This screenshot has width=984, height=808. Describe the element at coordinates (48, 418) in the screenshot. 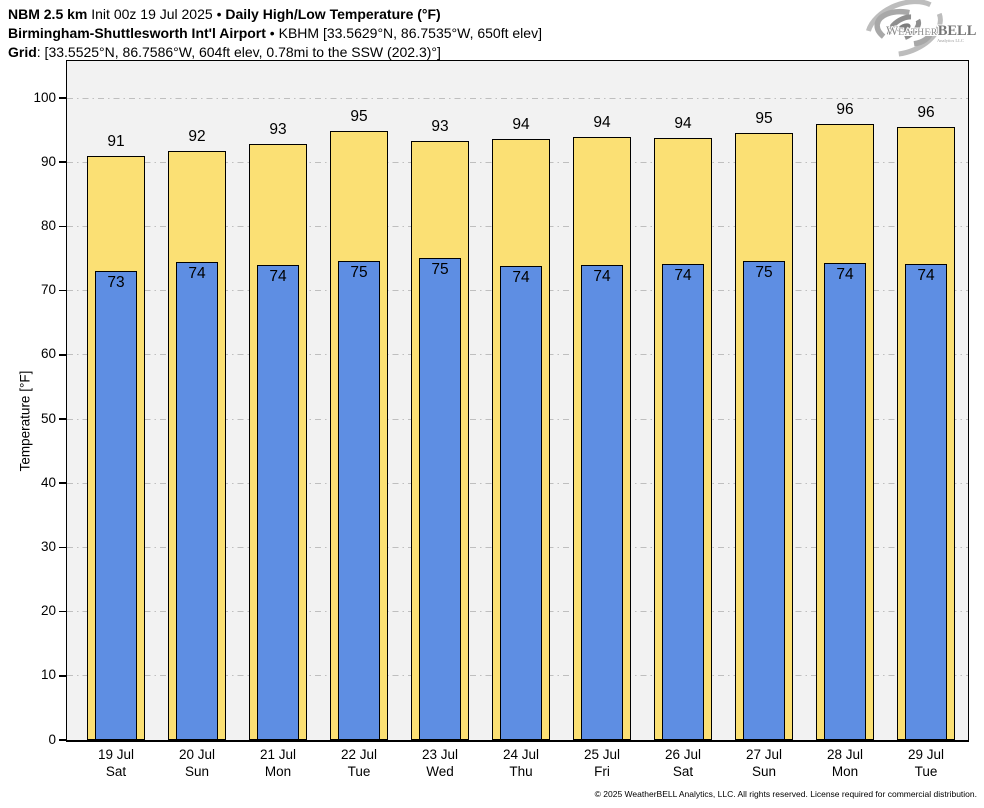

I see `y-tick-label: 50` at that location.